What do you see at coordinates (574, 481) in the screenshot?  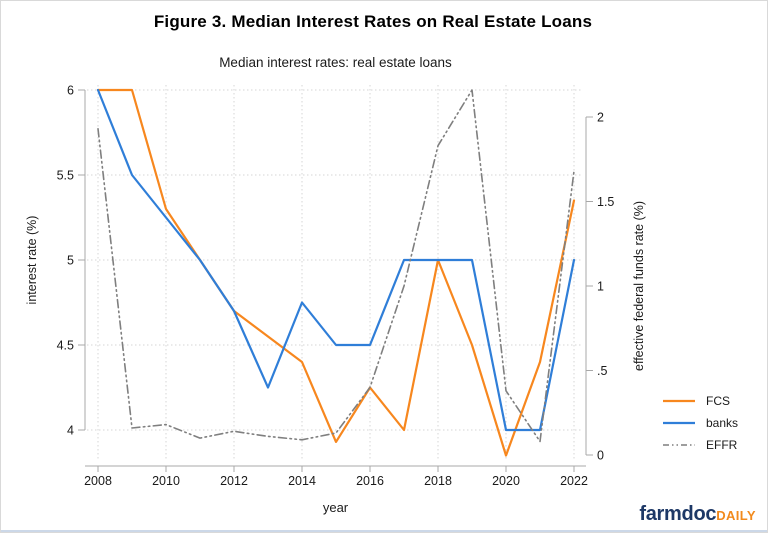 I see `svg-text: 2022` at bounding box center [574, 481].